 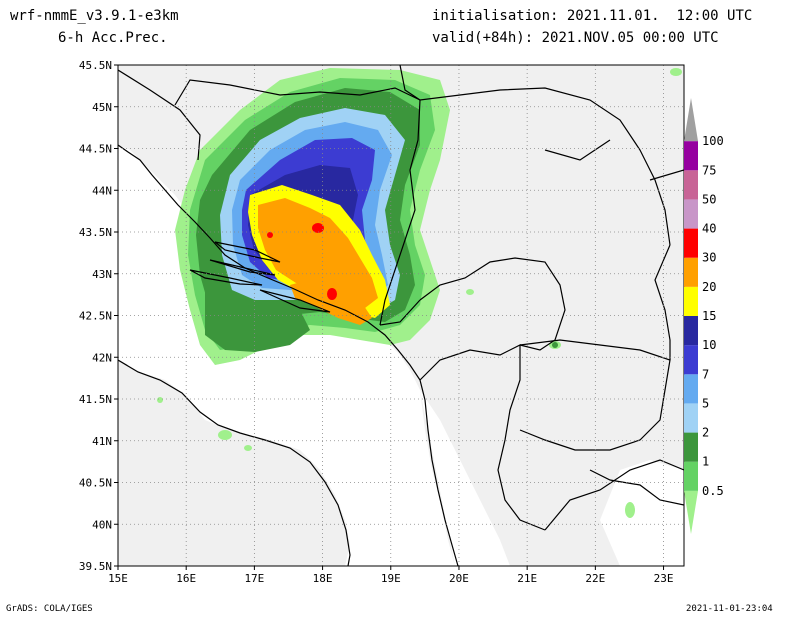 What do you see at coordinates (483, 38) in the screenshot?
I see `valid-label: valid(+84h):` at bounding box center [483, 38].